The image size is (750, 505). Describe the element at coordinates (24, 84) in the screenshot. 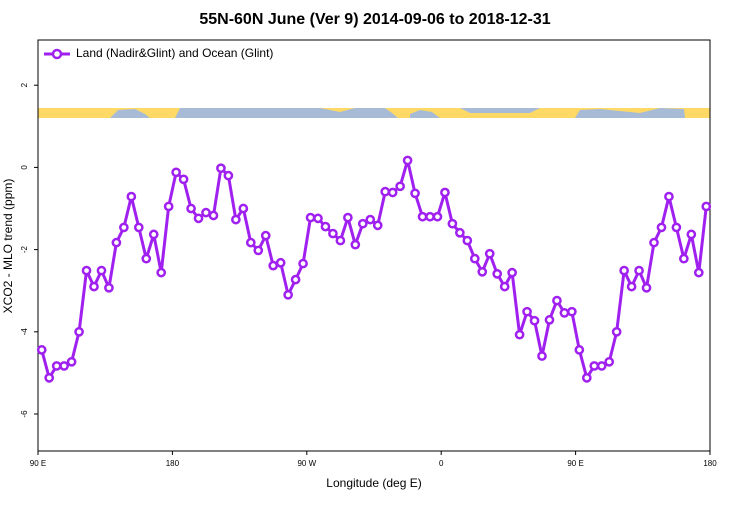

I see `y-tick-label: 2` at that location.